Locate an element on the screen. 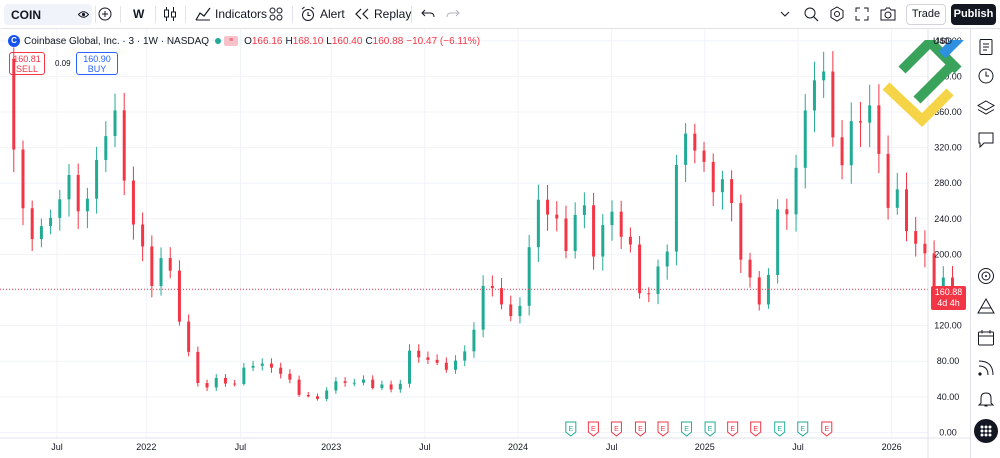  compare-button is located at coordinates (105, 14).